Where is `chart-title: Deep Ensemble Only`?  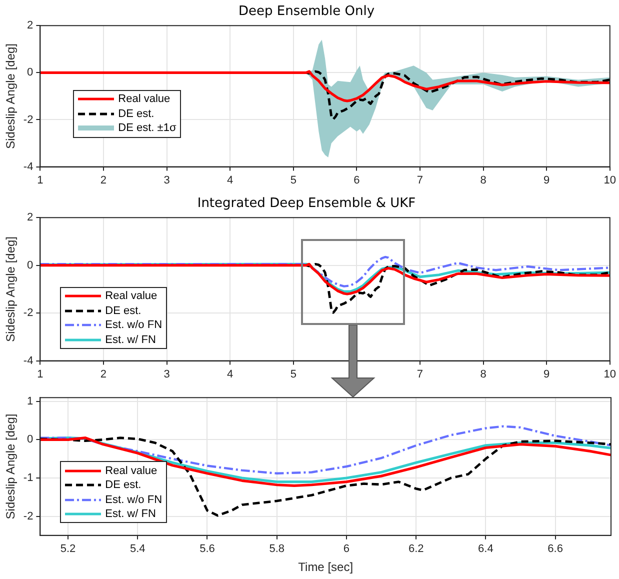 chart-title: Deep Ensemble Only is located at coordinates (306, 12).